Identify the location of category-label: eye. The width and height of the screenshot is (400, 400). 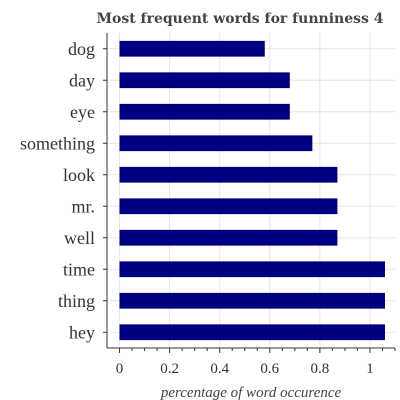
(82, 112).